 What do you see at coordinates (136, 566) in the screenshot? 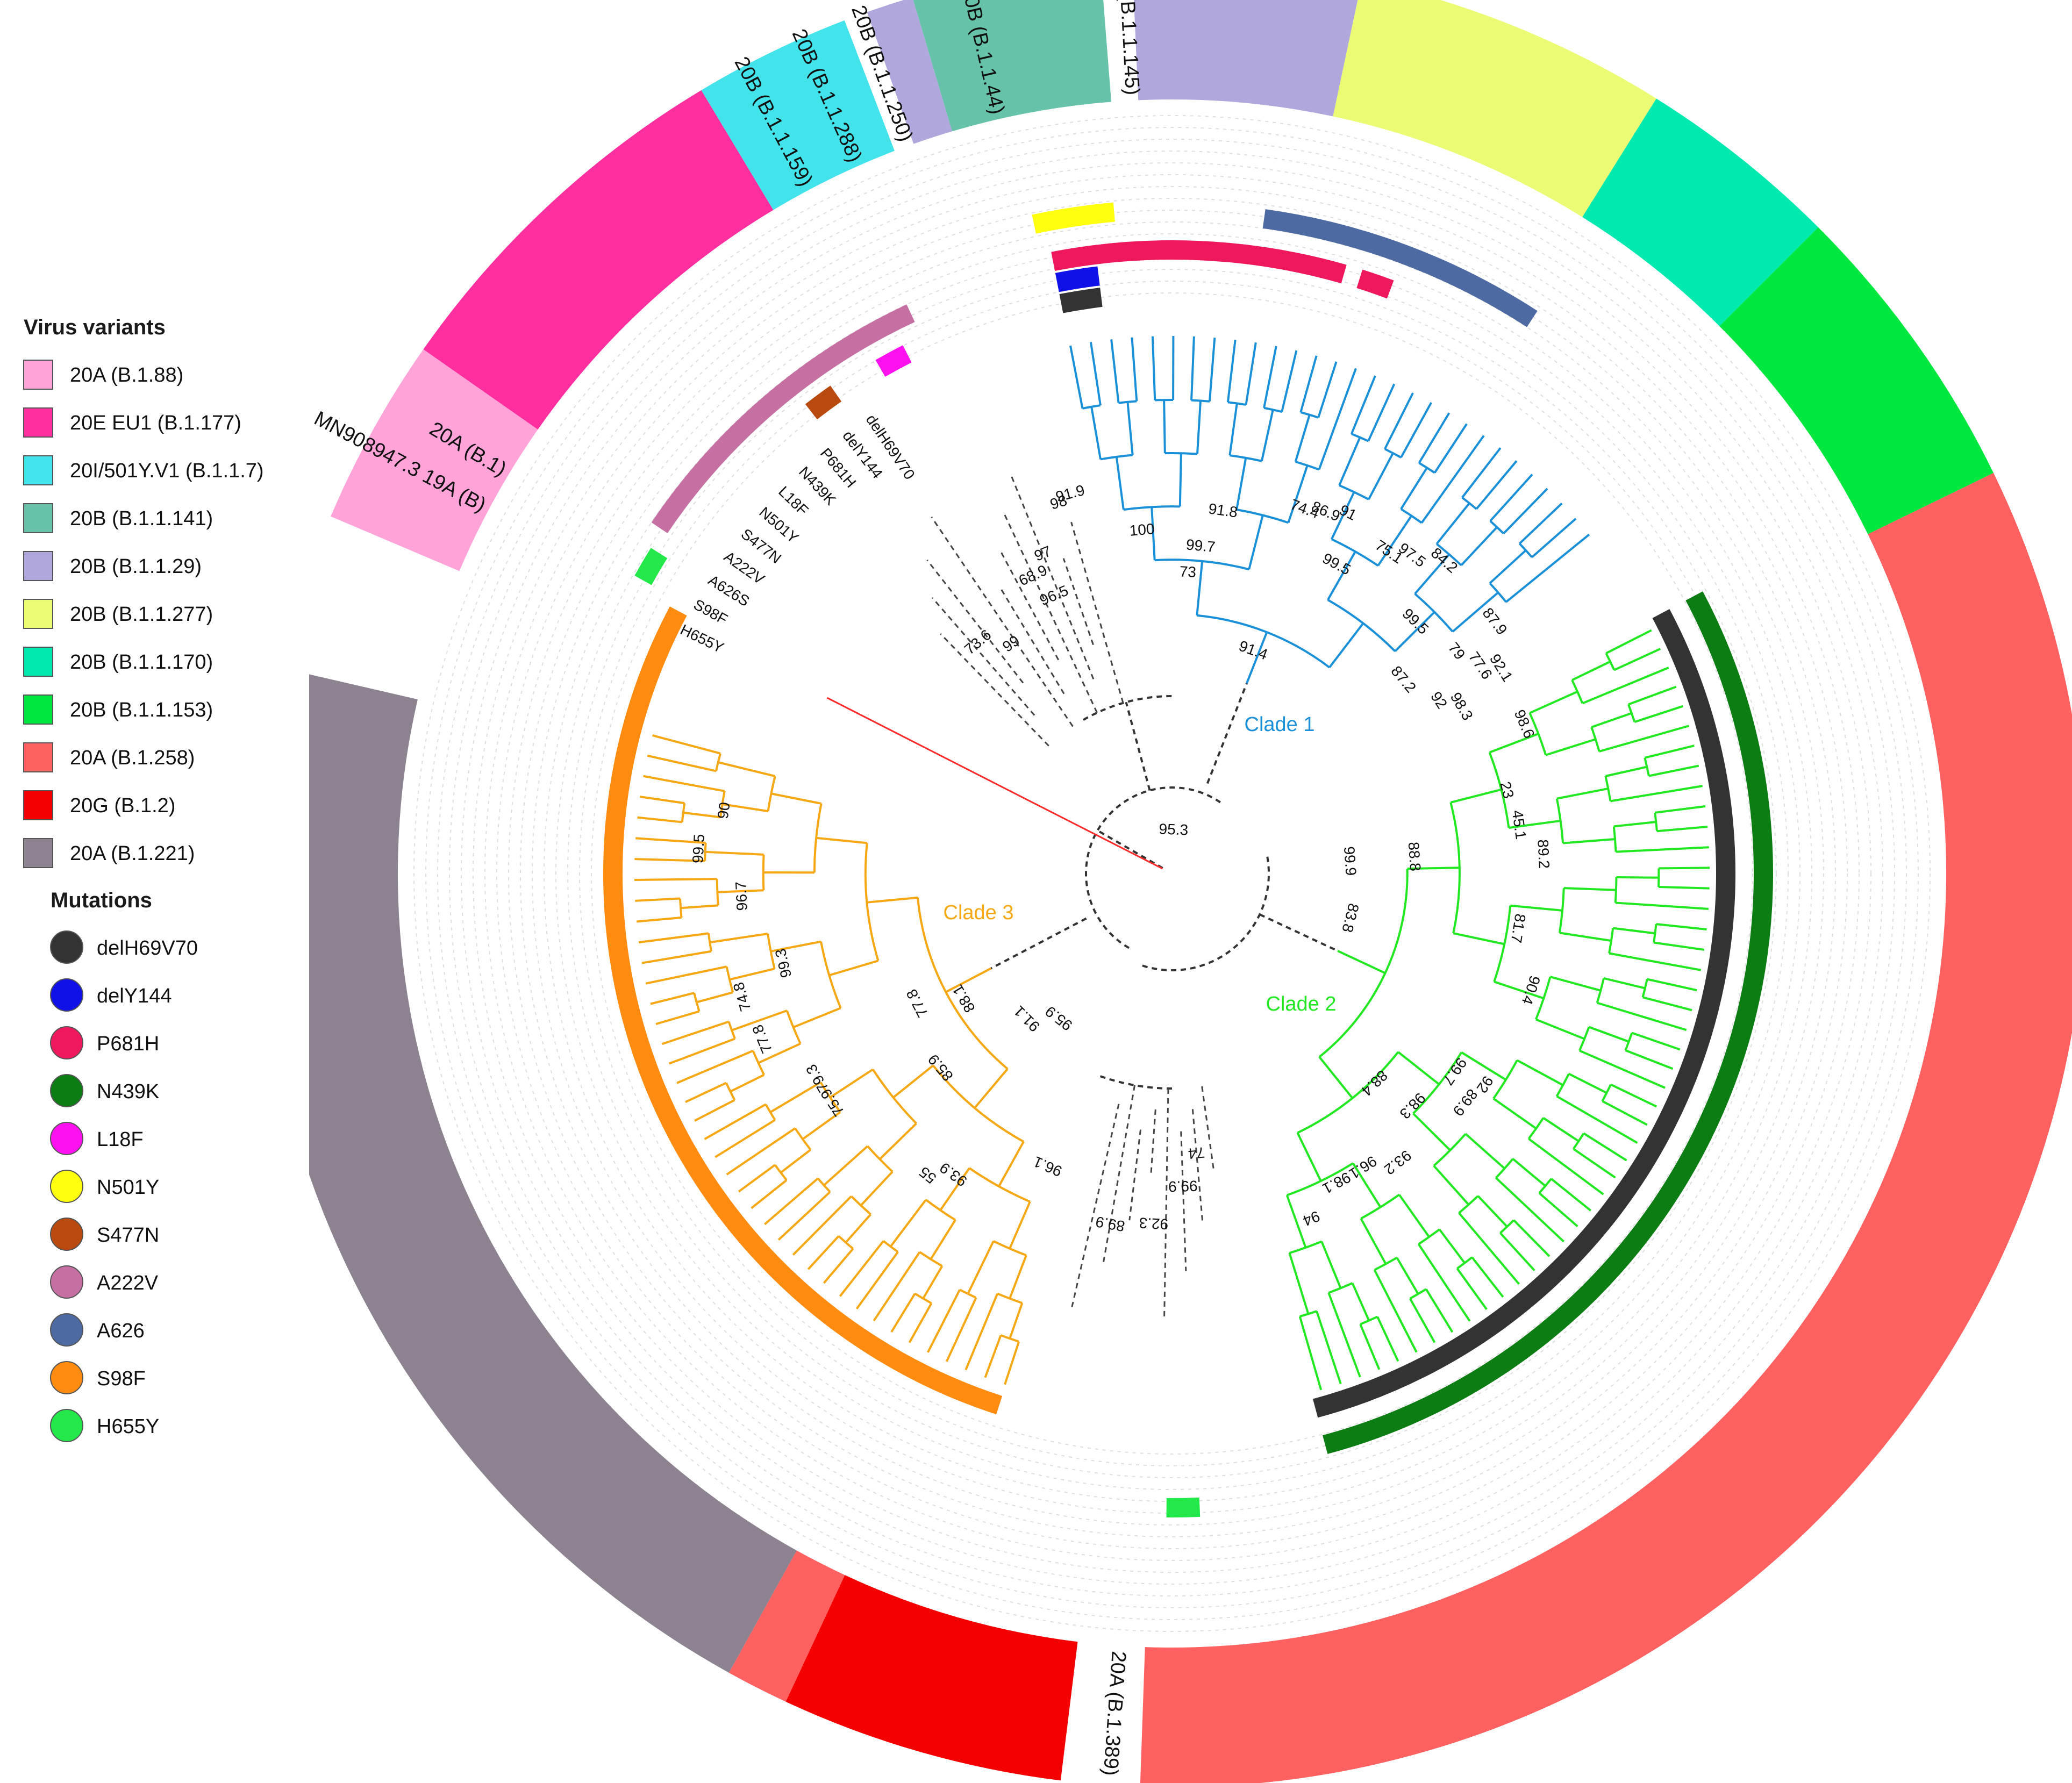
I see `legend-variant-label: 20B (B.1.1.29)` at bounding box center [136, 566].